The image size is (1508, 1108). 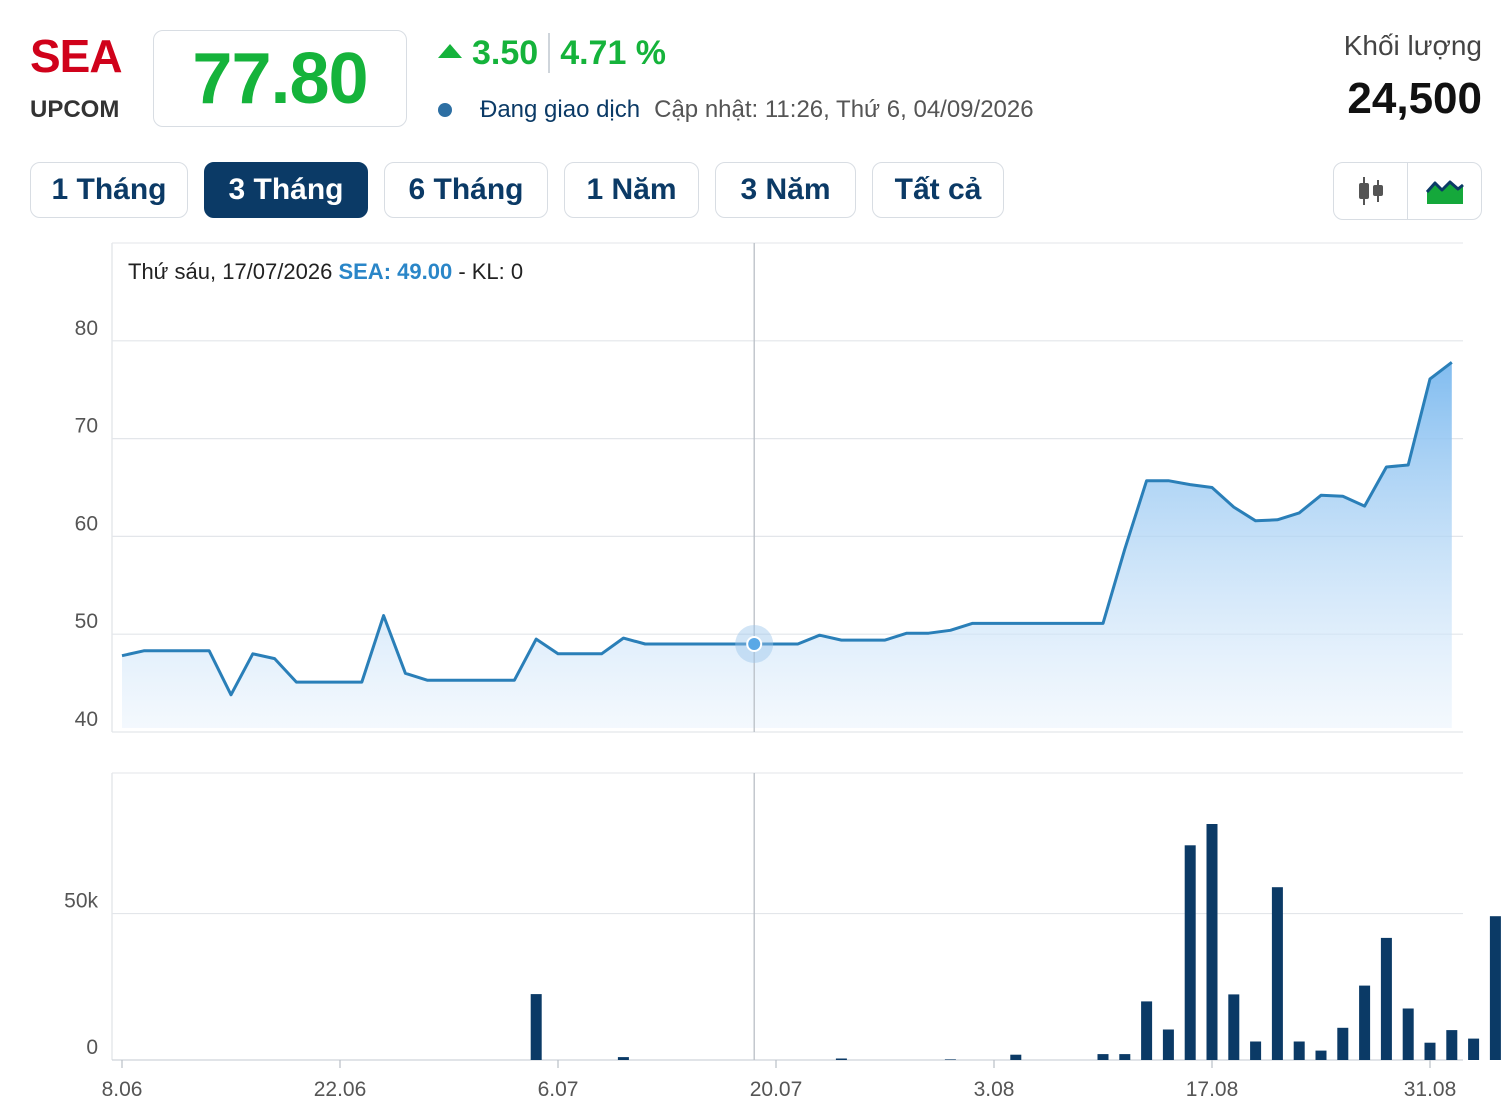 I want to click on up-arrow-icon, so click(x=450, y=51).